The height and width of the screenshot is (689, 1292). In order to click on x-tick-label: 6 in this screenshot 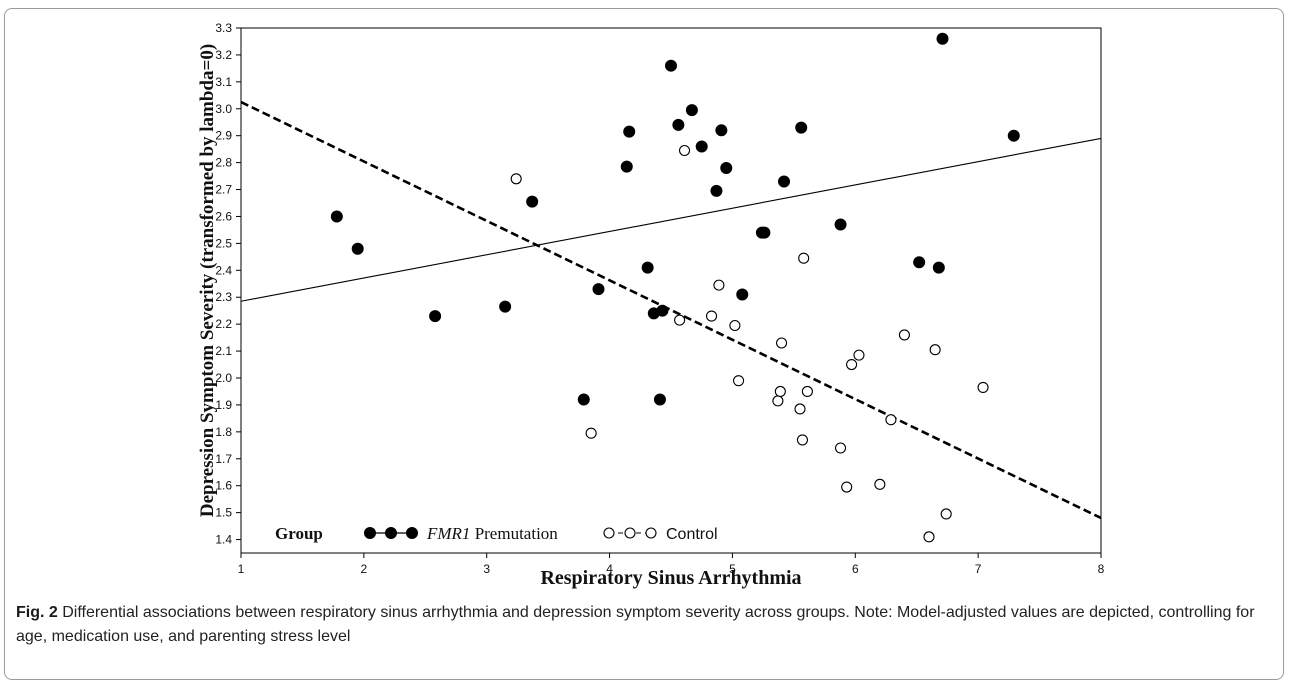, I will do `click(855, 569)`.